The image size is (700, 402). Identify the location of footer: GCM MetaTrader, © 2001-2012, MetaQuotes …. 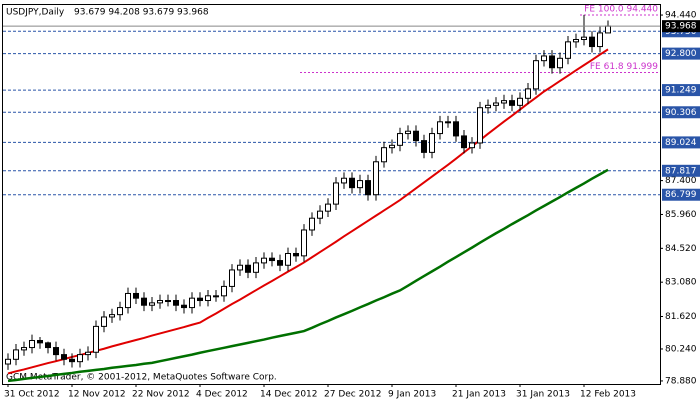
(141, 378).